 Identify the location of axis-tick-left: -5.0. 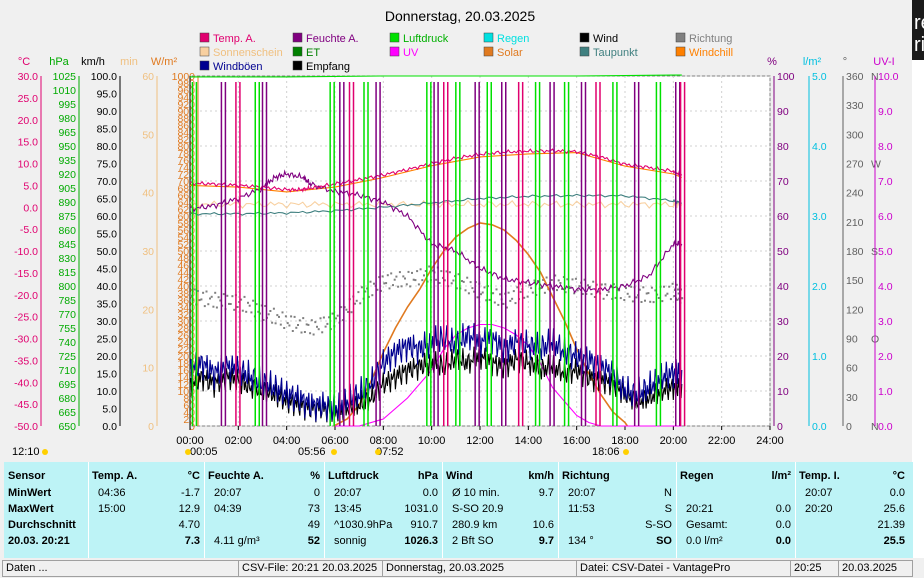
(29, 230).